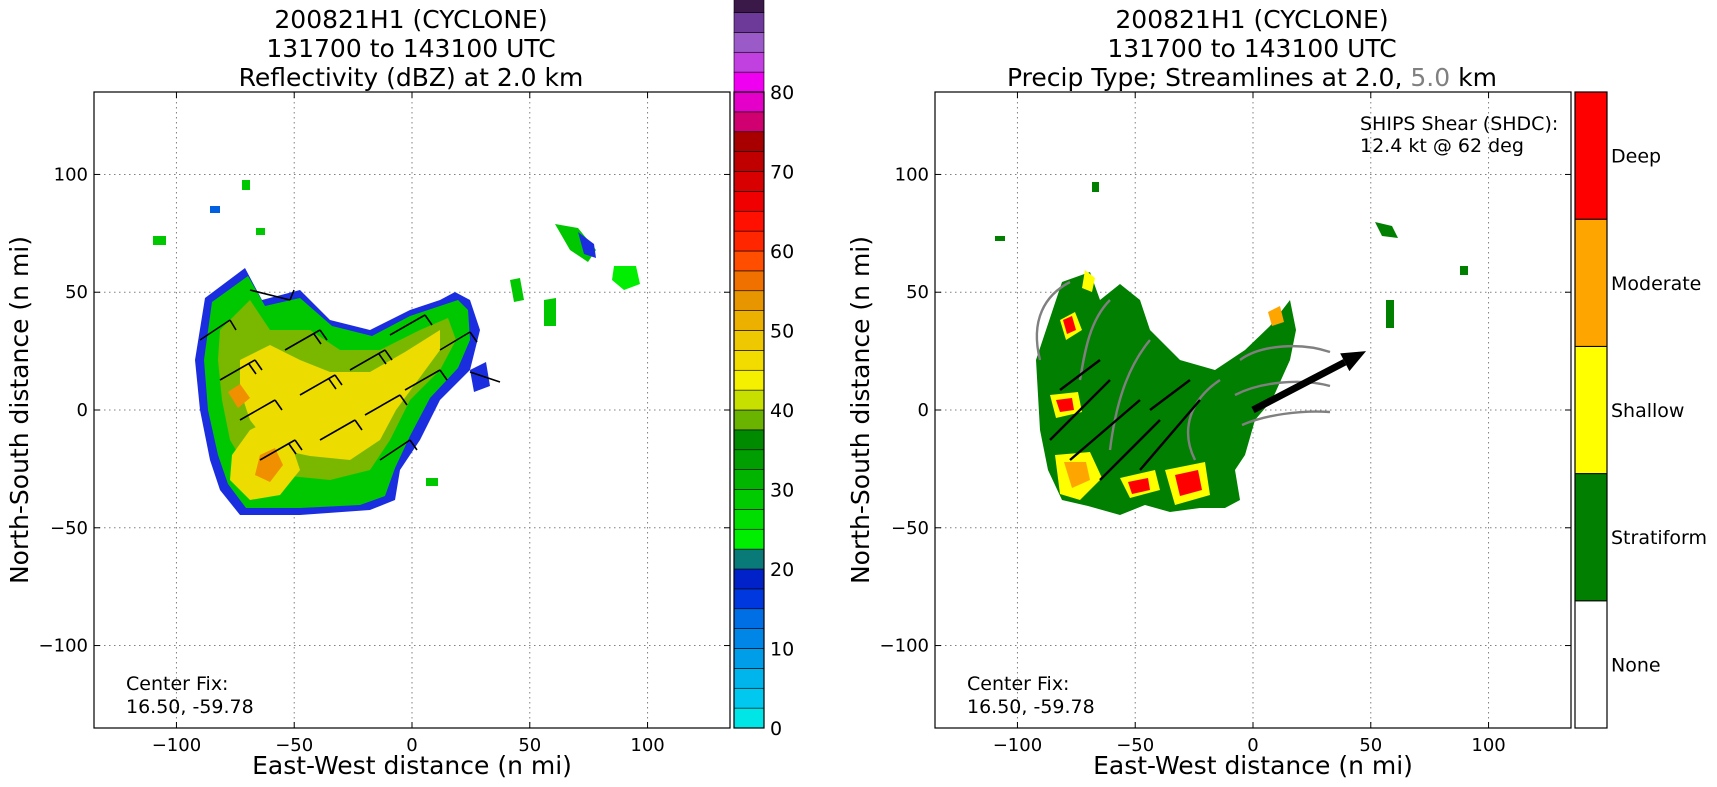 Image resolution: width=1717 pixels, height=787 pixels. I want to click on left-x-tick-label: 50, so click(529, 745).